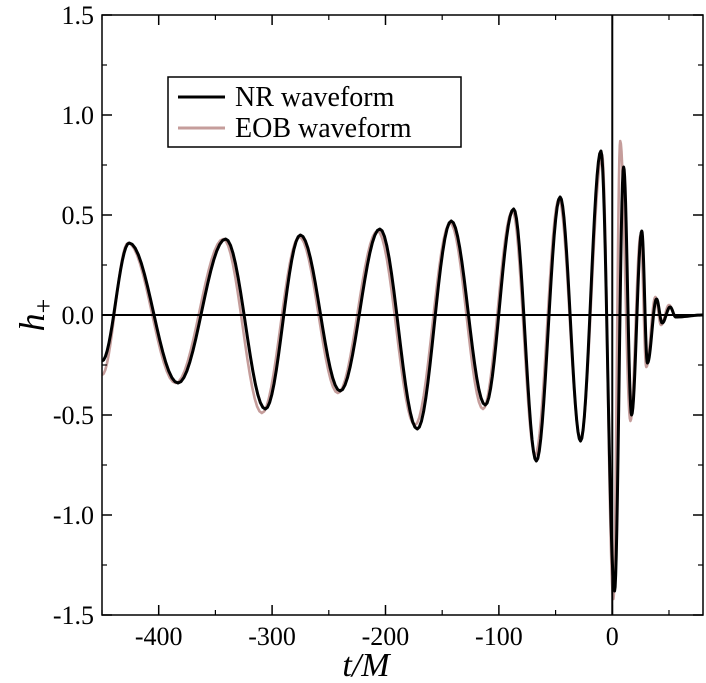 Image resolution: width=706 pixels, height=683 pixels. What do you see at coordinates (78, 215) in the screenshot?
I see `y-tick-label: 0.5` at bounding box center [78, 215].